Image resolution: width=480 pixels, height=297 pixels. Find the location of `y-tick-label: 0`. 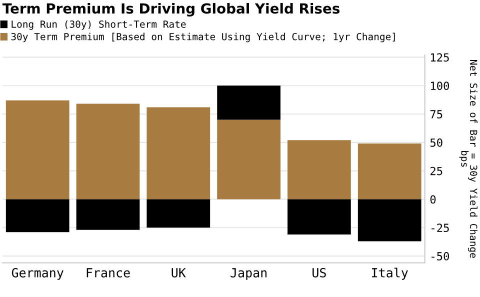

y-tick-label: 0 is located at coordinates (433, 199).